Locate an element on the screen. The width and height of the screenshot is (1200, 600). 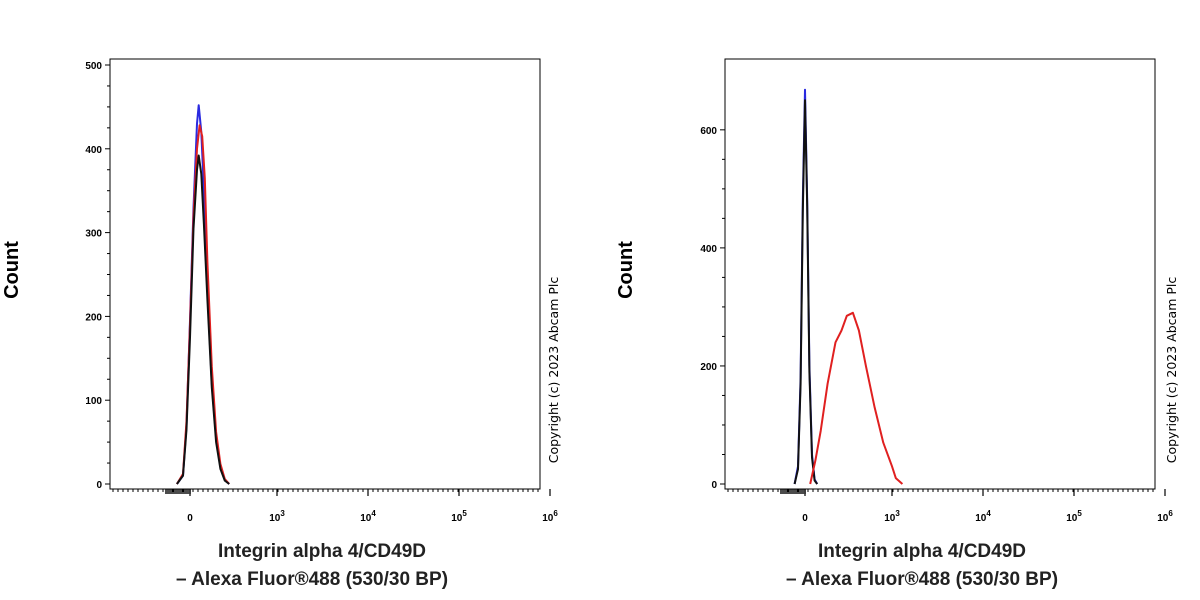
y-tick-label: 600 is located at coordinates (708, 131).